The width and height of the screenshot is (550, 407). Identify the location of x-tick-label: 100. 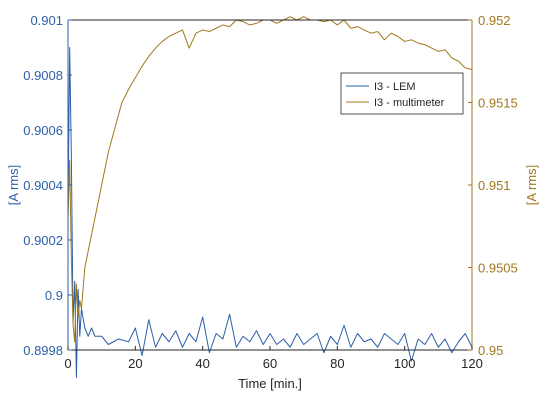
(405, 363).